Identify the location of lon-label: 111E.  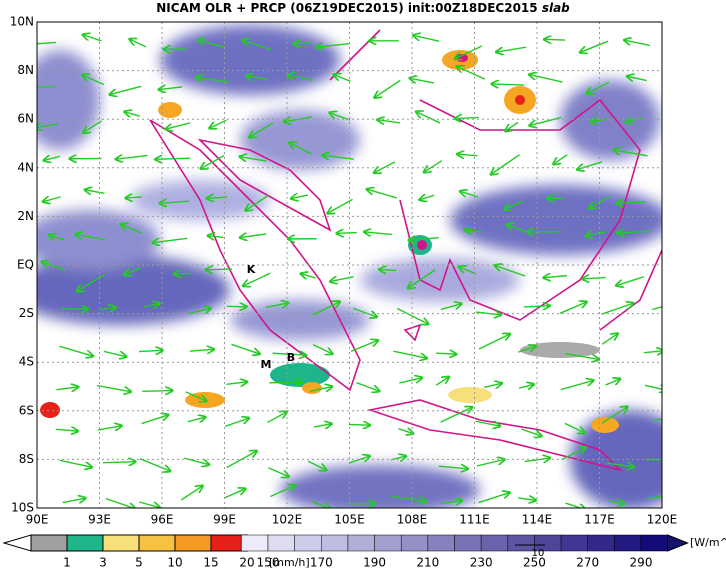
(474, 520).